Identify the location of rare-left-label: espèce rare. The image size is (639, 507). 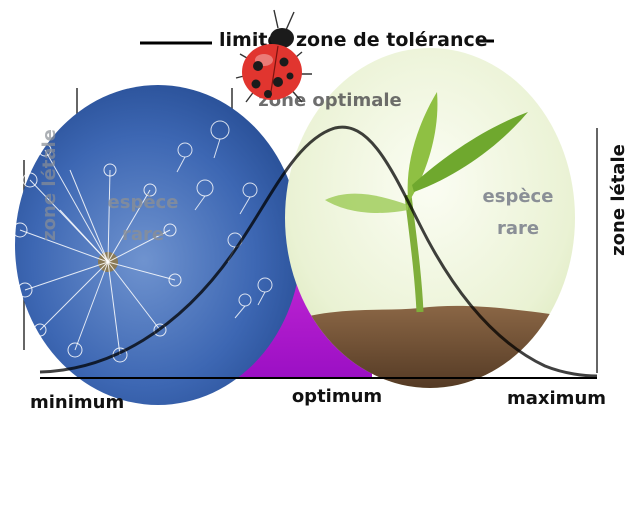
(143, 218).